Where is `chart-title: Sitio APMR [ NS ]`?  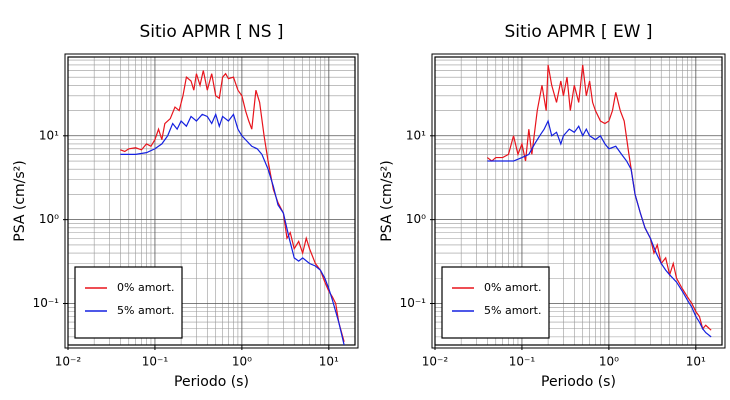
chart-title: Sitio APMR [ NS ] is located at coordinates (211, 32).